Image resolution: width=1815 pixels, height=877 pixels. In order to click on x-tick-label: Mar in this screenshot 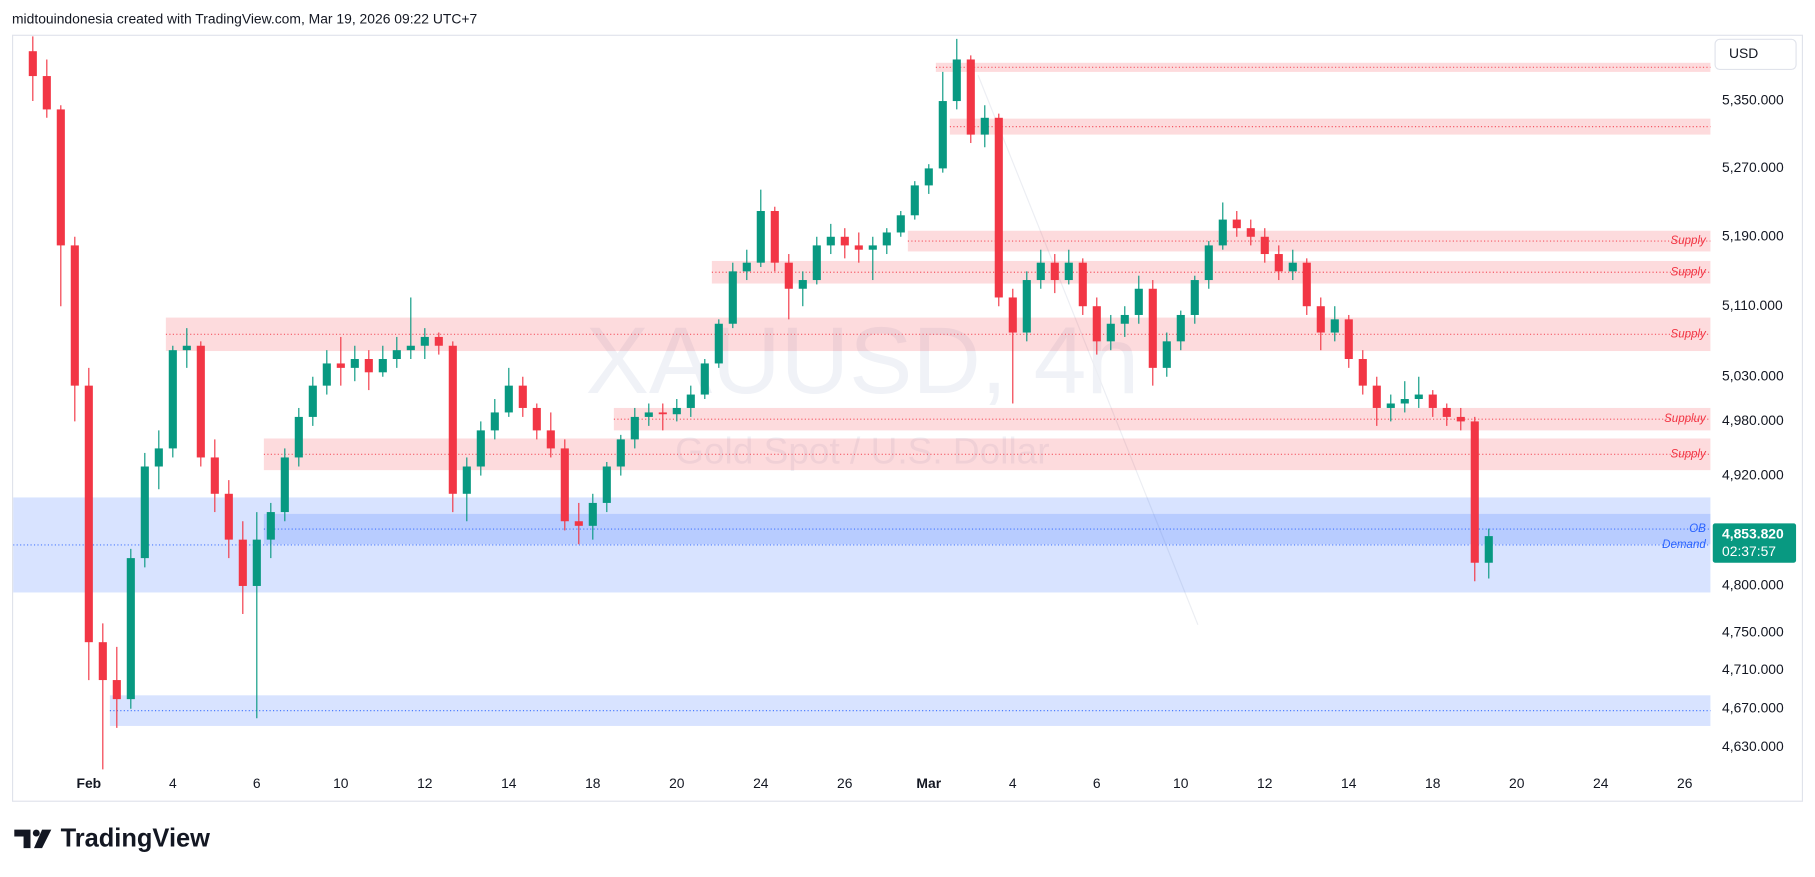, I will do `click(928, 783)`.